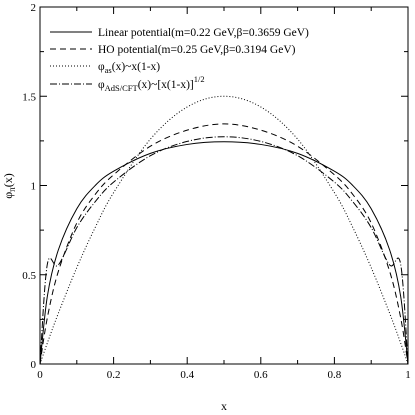  What do you see at coordinates (114, 375) in the screenshot?
I see `x-tick-label: 0.2` at bounding box center [114, 375].